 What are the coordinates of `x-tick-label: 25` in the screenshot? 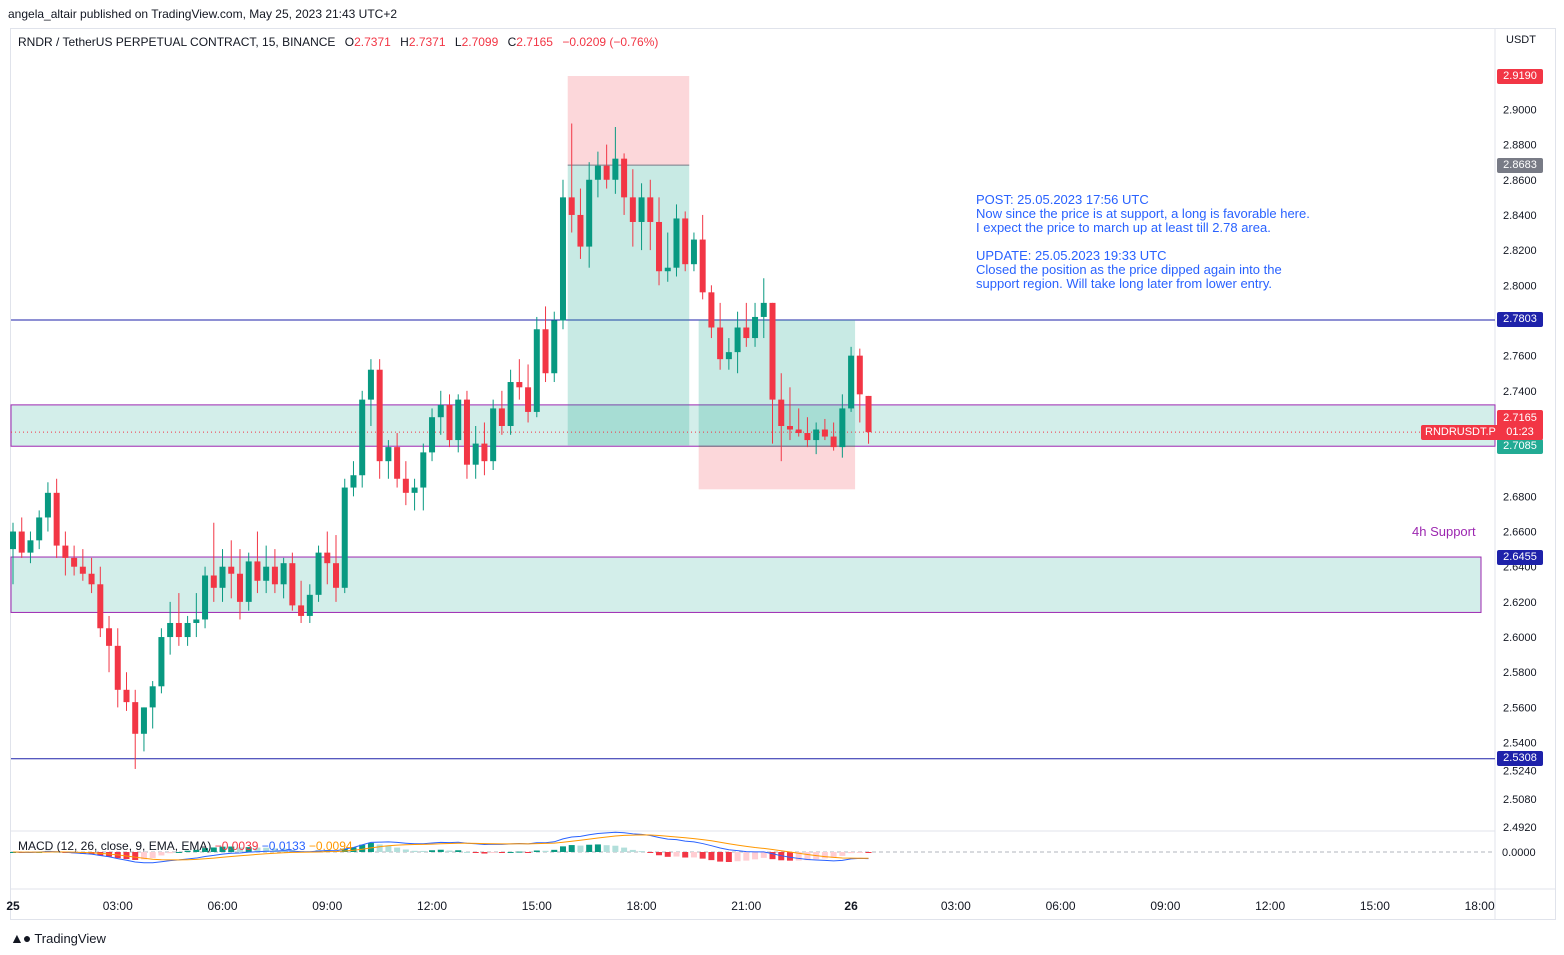 It's located at (13, 906).